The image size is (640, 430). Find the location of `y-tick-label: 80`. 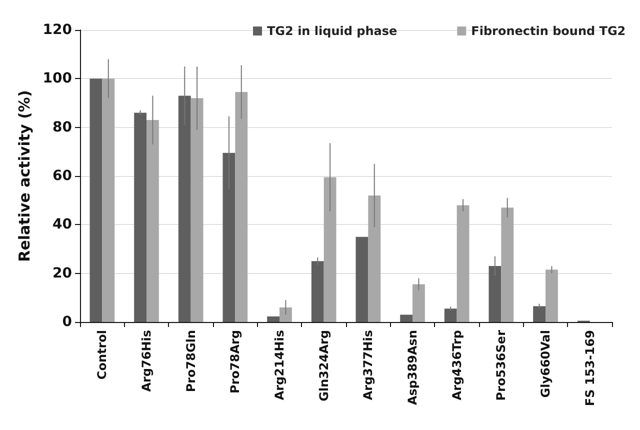

y-tick-label: 80 is located at coordinates (62, 127).